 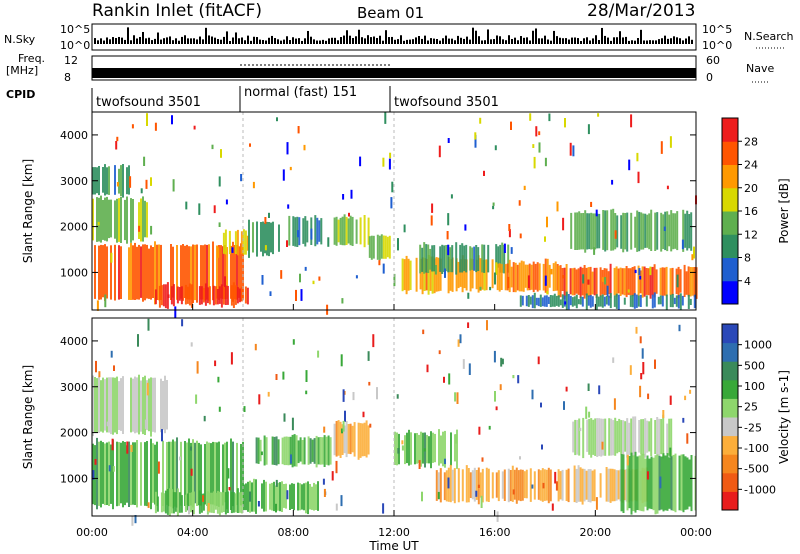 I want to click on cpid-label: CPID, so click(x=20, y=94).